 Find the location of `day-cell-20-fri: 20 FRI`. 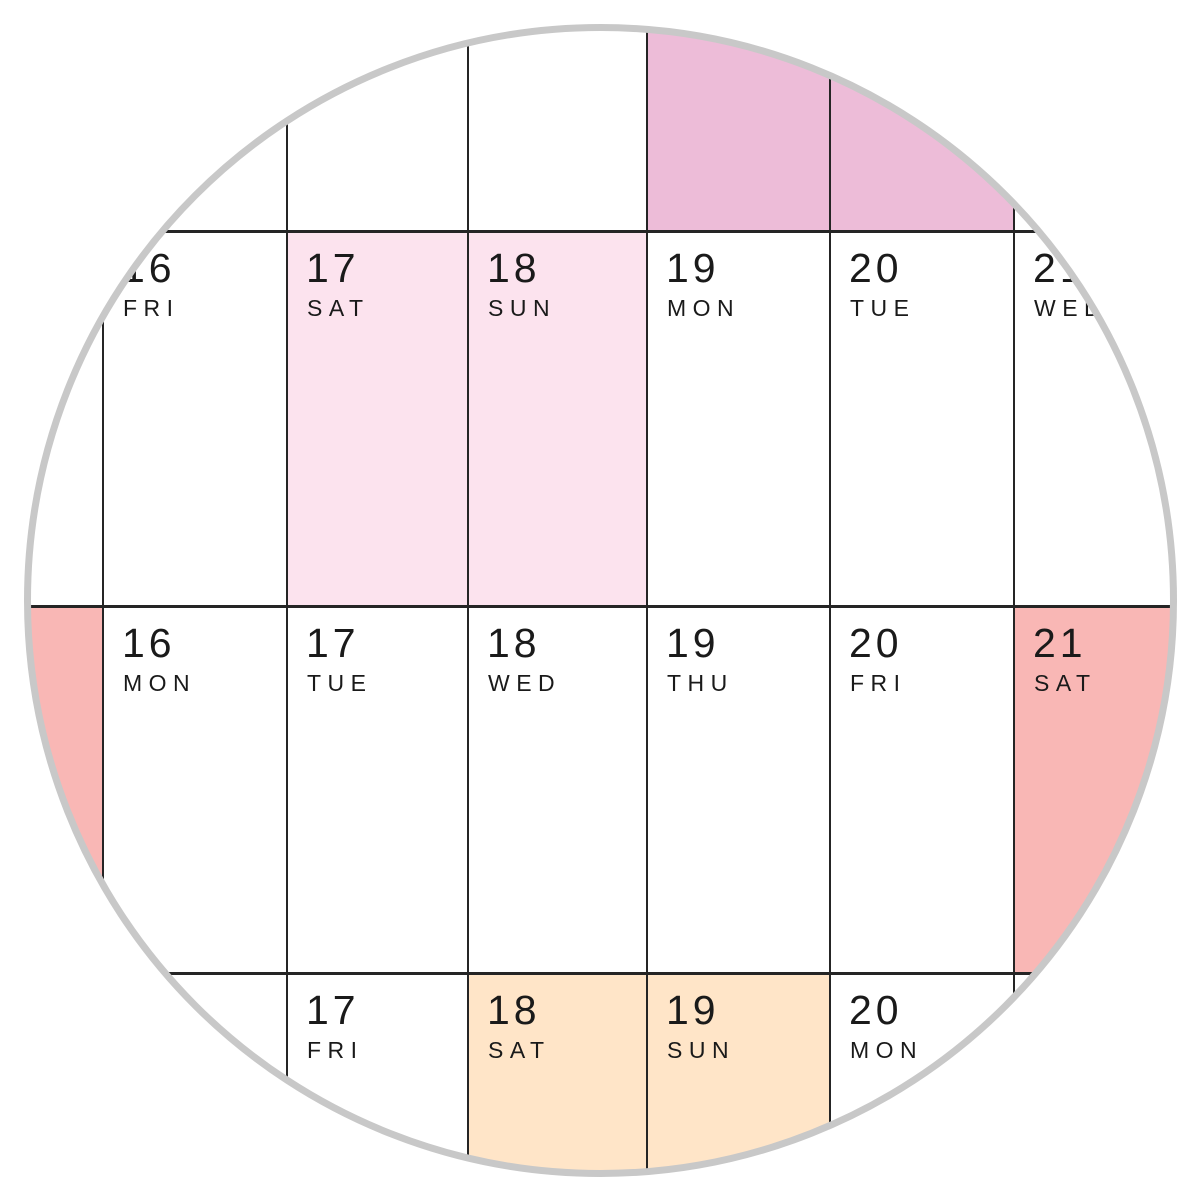

day-cell-20-fri: 20 FRI is located at coordinates (920, 681).